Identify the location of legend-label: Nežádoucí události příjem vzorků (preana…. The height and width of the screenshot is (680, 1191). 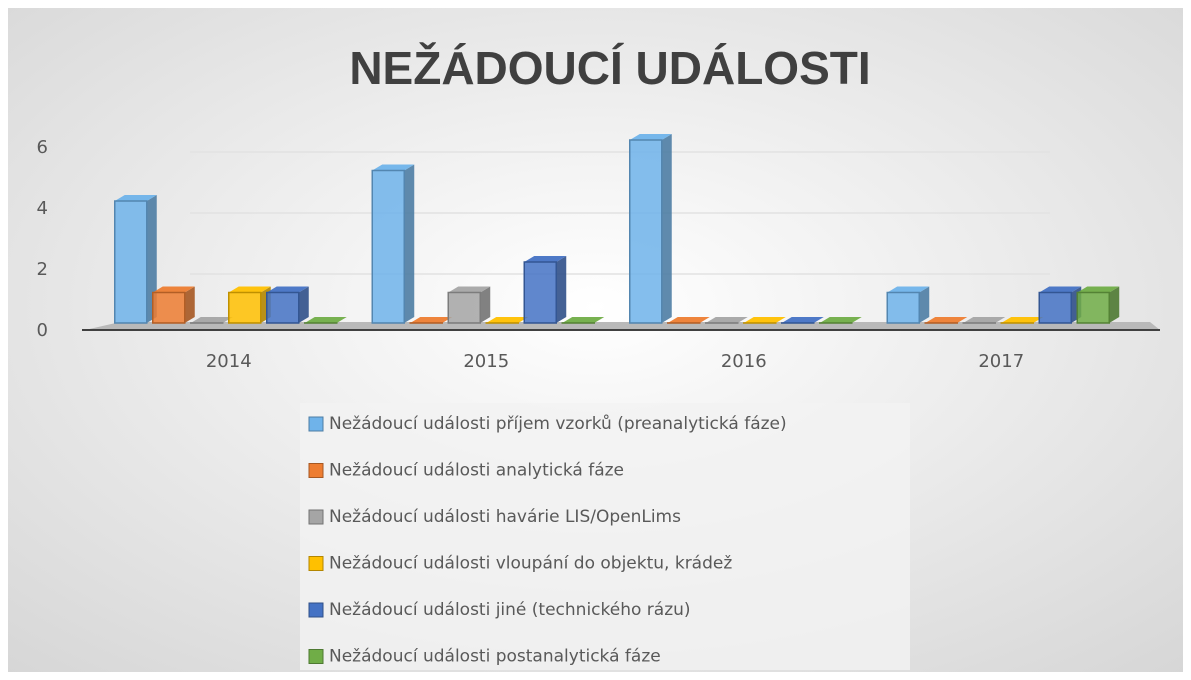
(558, 424).